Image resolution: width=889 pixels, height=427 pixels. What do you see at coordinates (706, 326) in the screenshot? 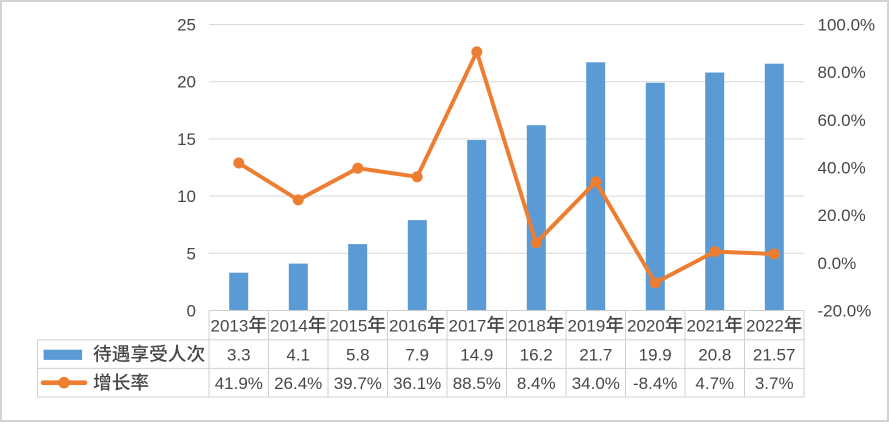
I see `svg-text: 2021` at bounding box center [706, 326].